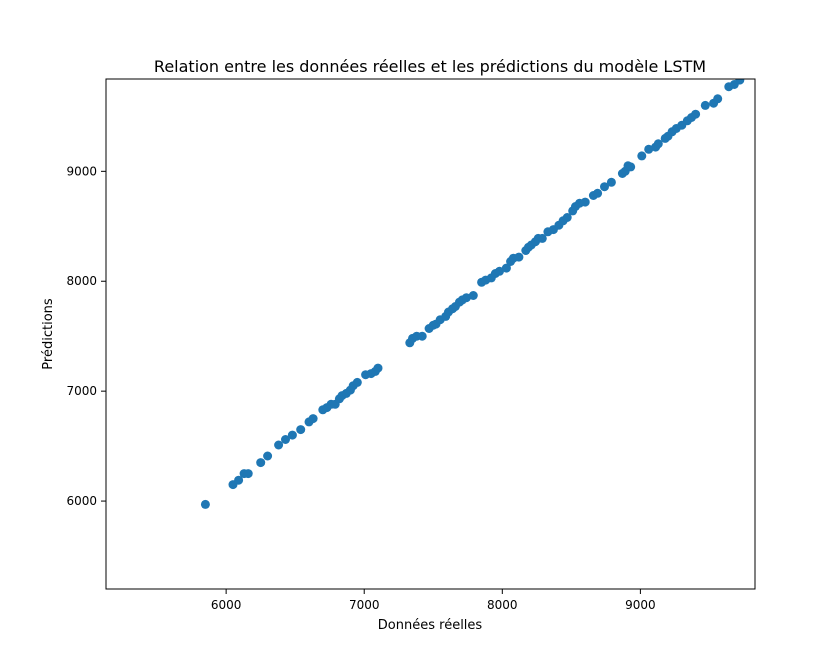  What do you see at coordinates (81, 281) in the screenshot?
I see `y-tick-label: 8000` at bounding box center [81, 281].